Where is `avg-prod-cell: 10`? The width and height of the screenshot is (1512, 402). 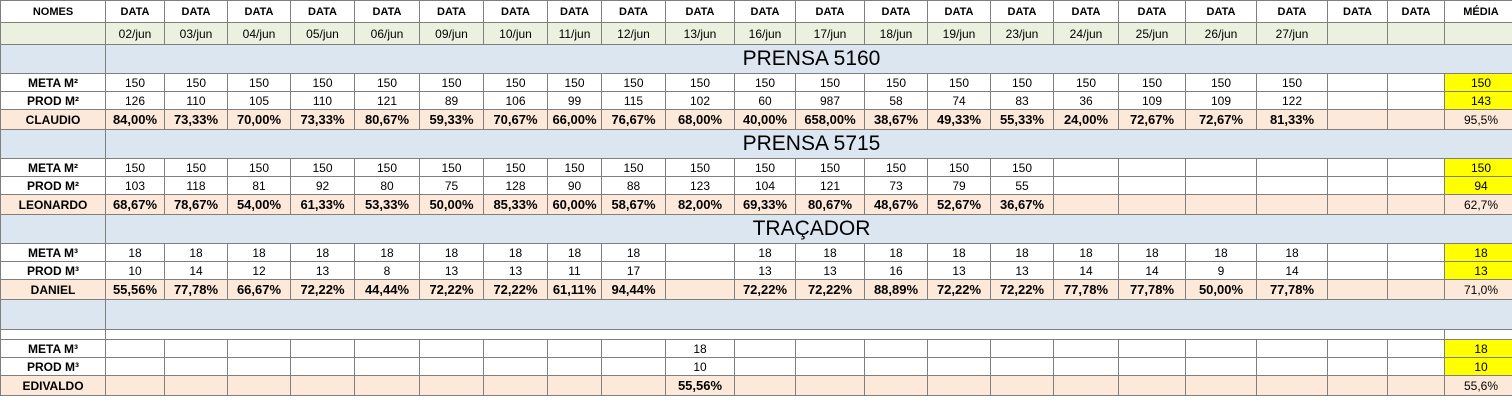 avg-prod-cell: 10 is located at coordinates (1478, 366).